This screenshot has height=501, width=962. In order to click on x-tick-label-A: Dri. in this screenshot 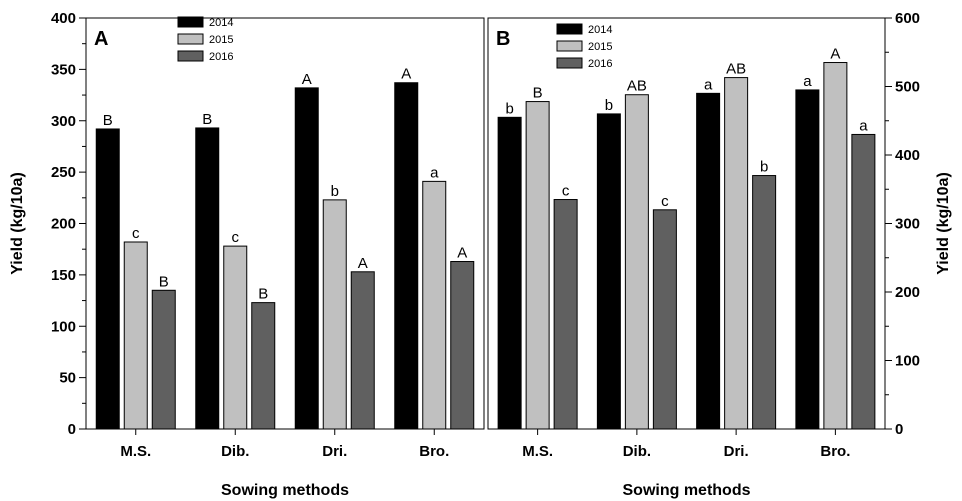, I will do `click(334, 451)`.